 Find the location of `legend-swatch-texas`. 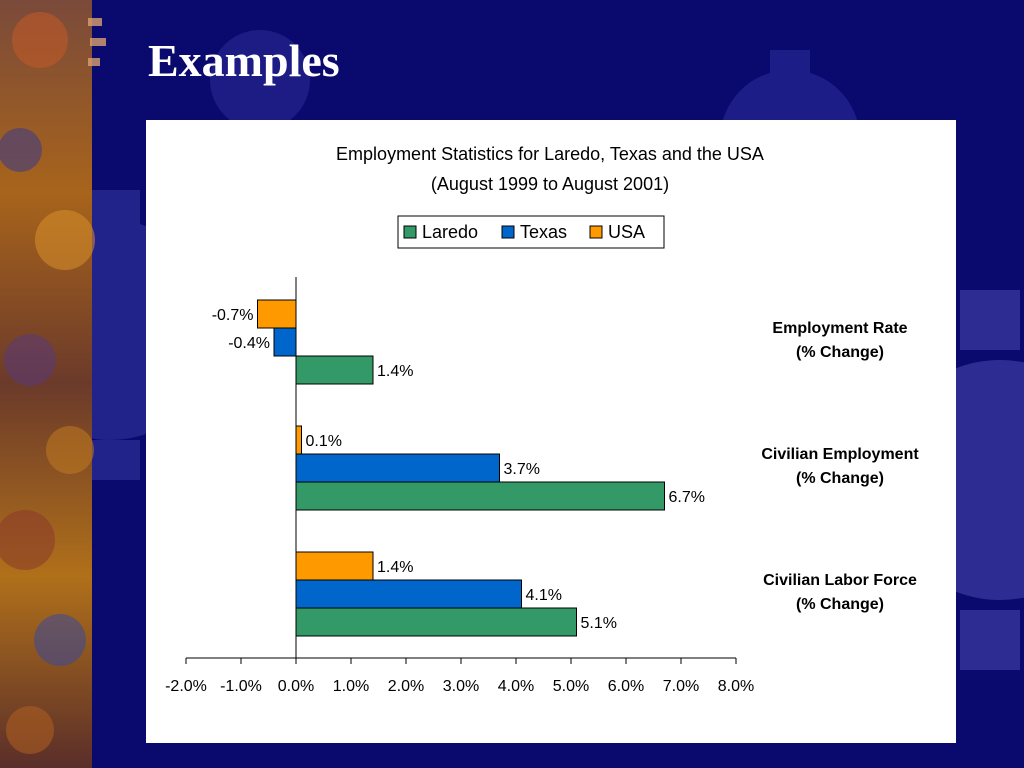

legend-swatch-texas is located at coordinates (508, 232).